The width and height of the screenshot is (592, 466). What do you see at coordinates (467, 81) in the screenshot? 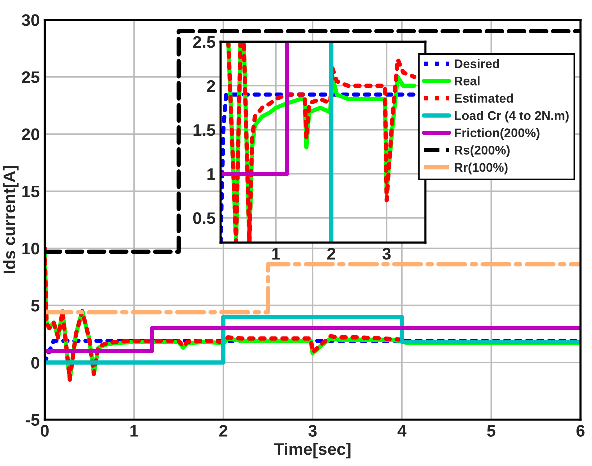
I see `legend-label: Real` at bounding box center [467, 81].